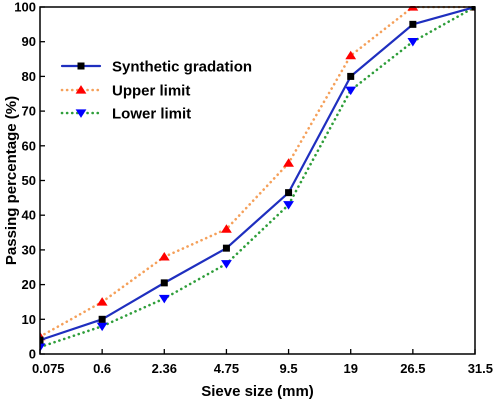 This screenshot has width=498, height=402. I want to click on x-tick-label: 19, so click(350, 368).